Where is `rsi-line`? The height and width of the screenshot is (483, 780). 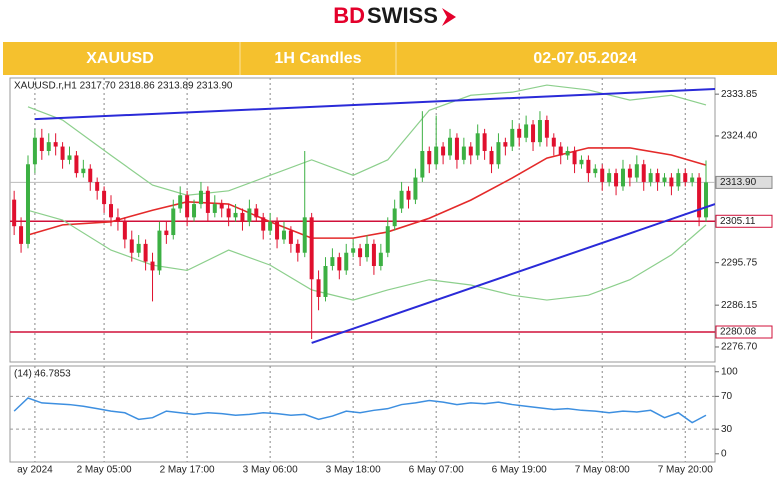
rsi-line is located at coordinates (360, 410).